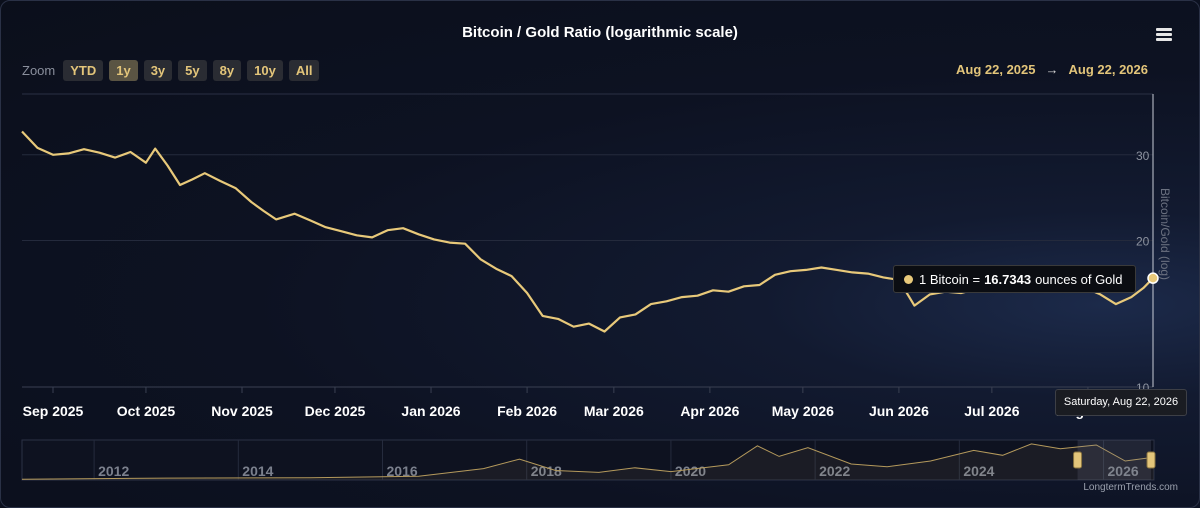 The height and width of the screenshot is (508, 1200). What do you see at coordinates (123, 70) in the screenshot?
I see `zoom-1y-button: 1y` at bounding box center [123, 70].